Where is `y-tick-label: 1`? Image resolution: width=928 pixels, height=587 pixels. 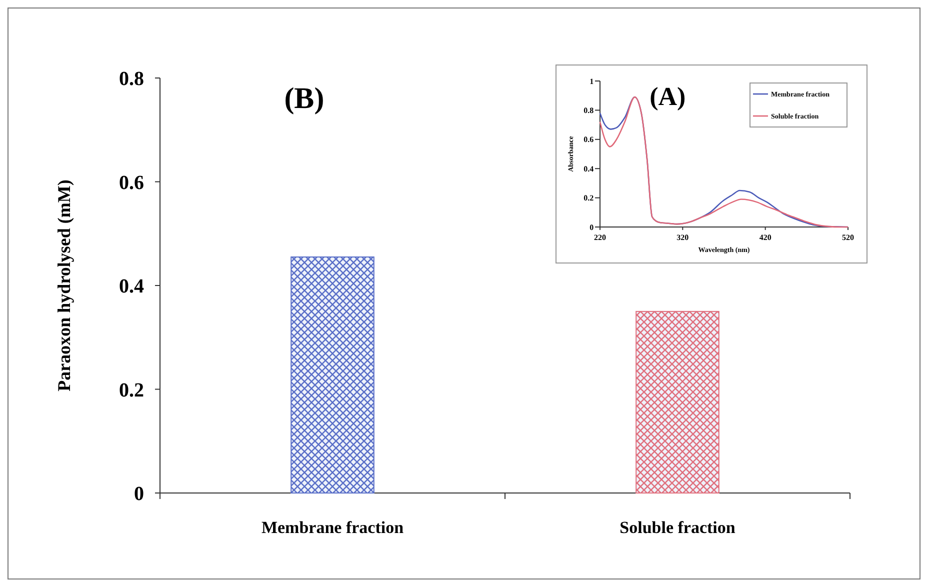 y-tick-label: 1 is located at coordinates (592, 81).